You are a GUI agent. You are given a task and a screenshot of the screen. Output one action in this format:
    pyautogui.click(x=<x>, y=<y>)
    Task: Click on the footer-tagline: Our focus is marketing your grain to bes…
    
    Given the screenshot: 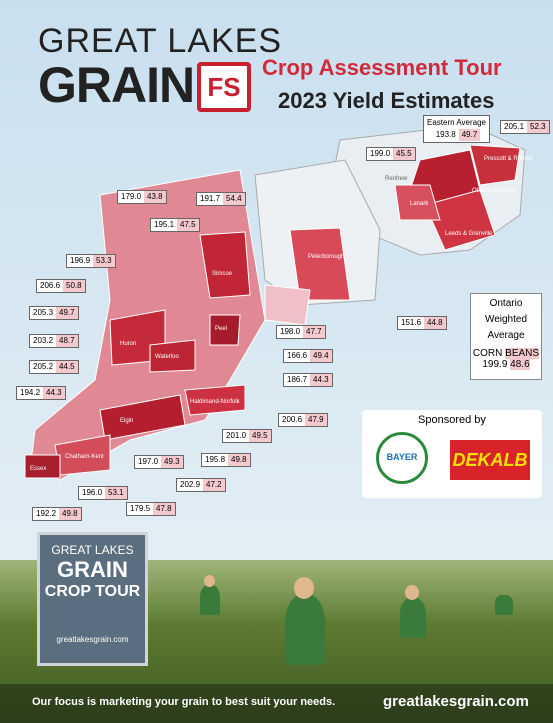 What is the action you would take?
    pyautogui.click(x=184, y=702)
    